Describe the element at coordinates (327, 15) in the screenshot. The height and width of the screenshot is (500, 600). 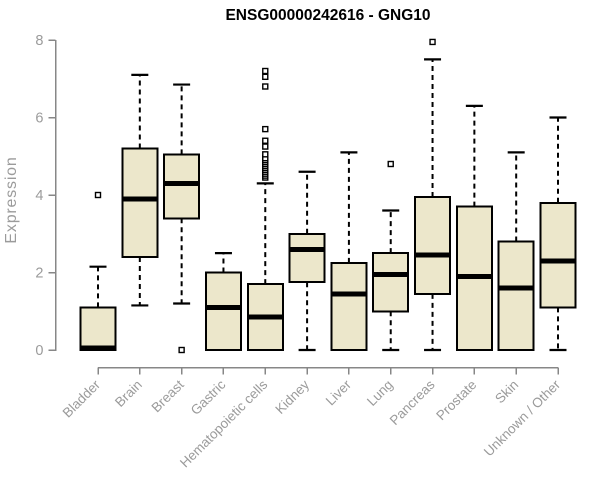
I see `chart-title: ENSG00000242616 - GNG10` at that location.